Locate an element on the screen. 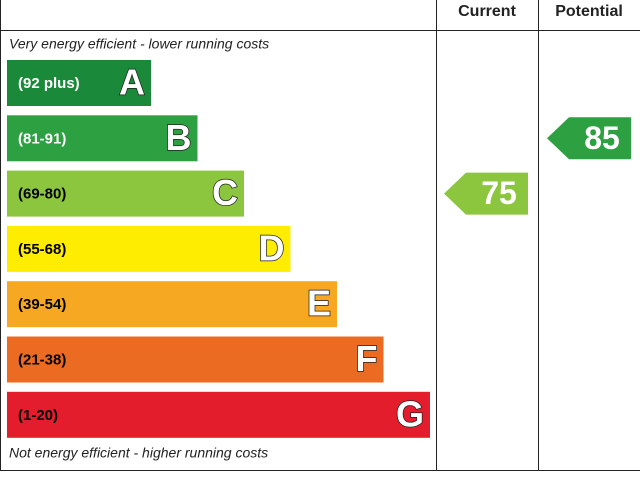  band-letter: G is located at coordinates (410, 413).